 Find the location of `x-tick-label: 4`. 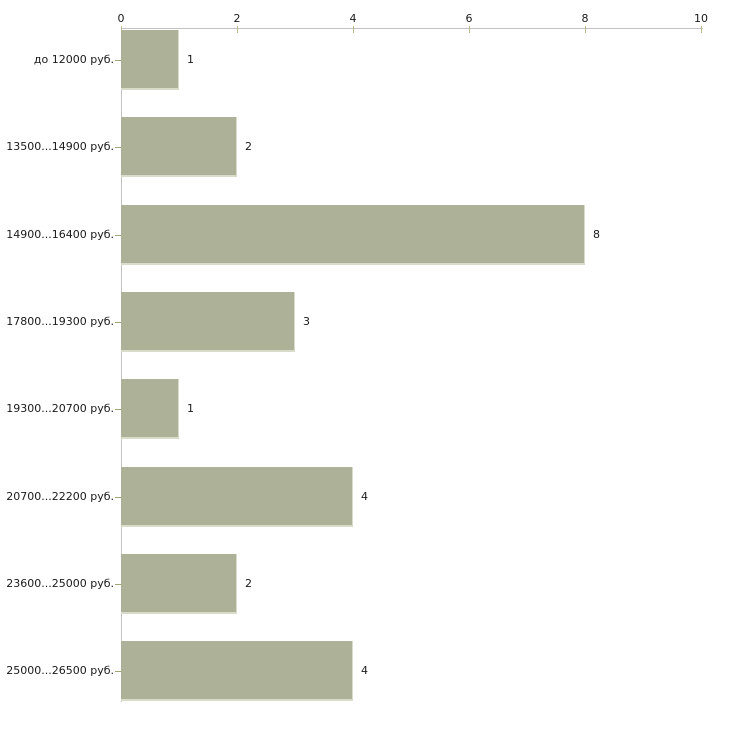

x-tick-label: 4 is located at coordinates (353, 18).